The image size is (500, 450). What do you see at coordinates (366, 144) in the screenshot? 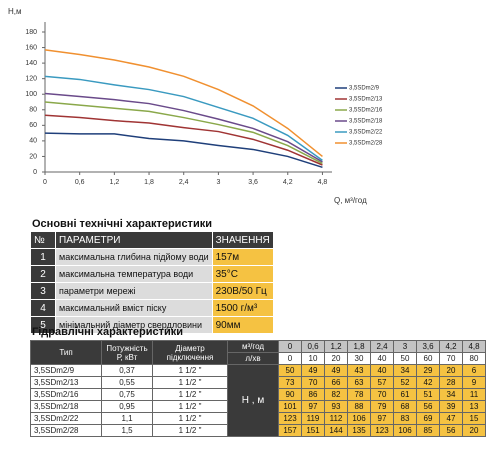
I see `legend-label: 3,5SDm2/28` at bounding box center [366, 144].